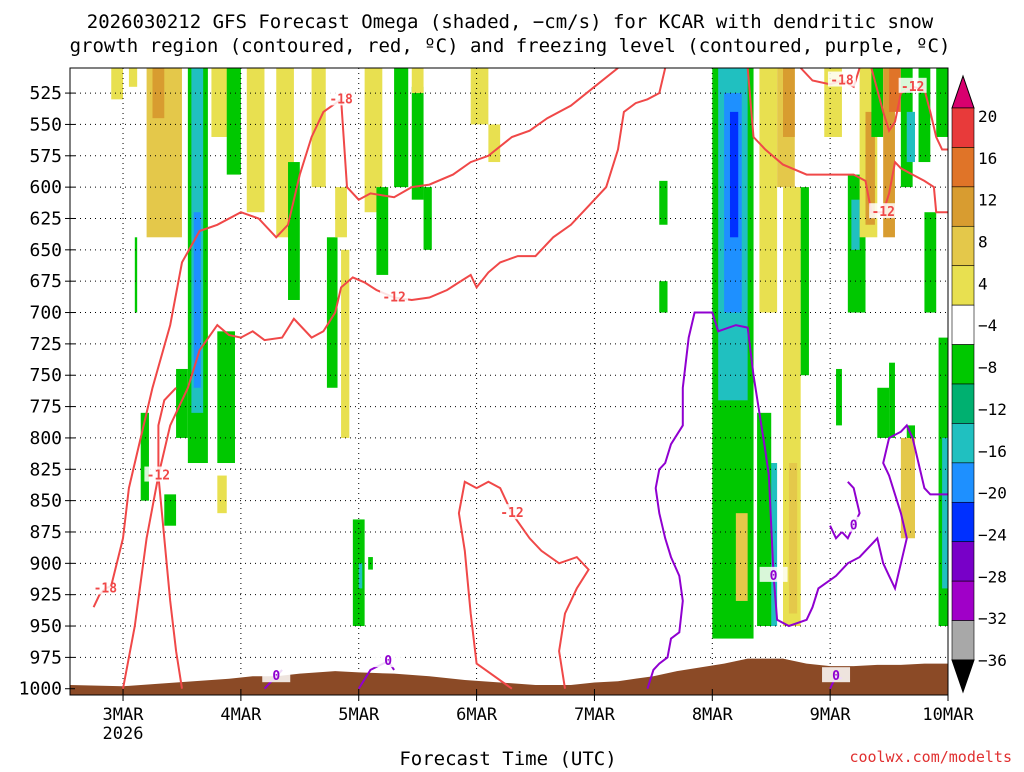 The height and width of the screenshot is (772, 1024). What do you see at coordinates (124, 715) in the screenshot?
I see `x-tick-label: 3MAR` at bounding box center [124, 715].